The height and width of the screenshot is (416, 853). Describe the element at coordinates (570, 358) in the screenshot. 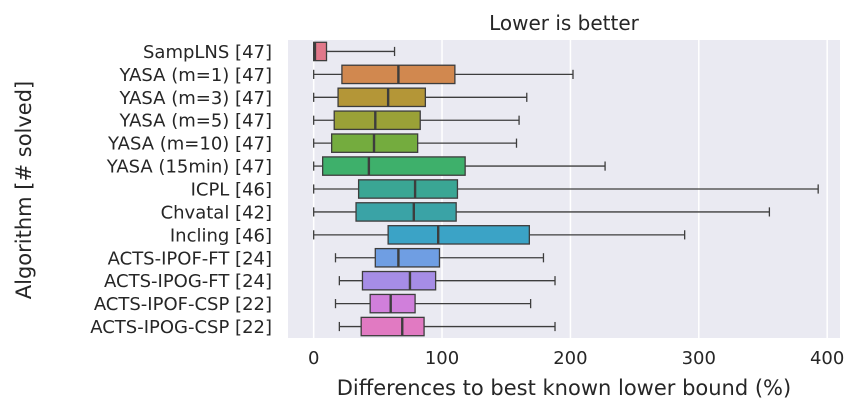

I see `x-tick-label: 200` at that location.